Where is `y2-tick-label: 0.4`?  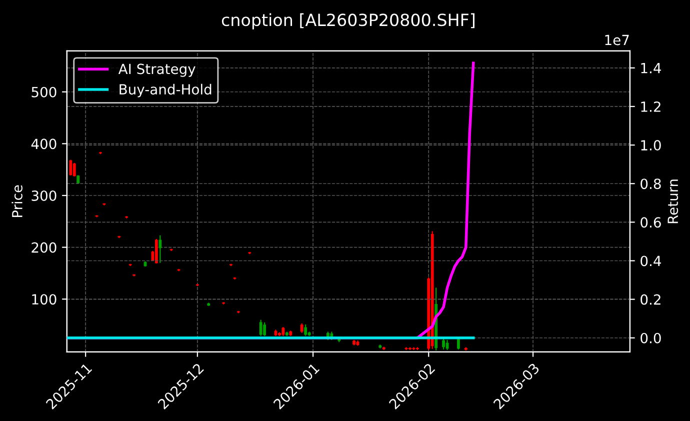
y2-tick-label: 0.4 is located at coordinates (650, 261).